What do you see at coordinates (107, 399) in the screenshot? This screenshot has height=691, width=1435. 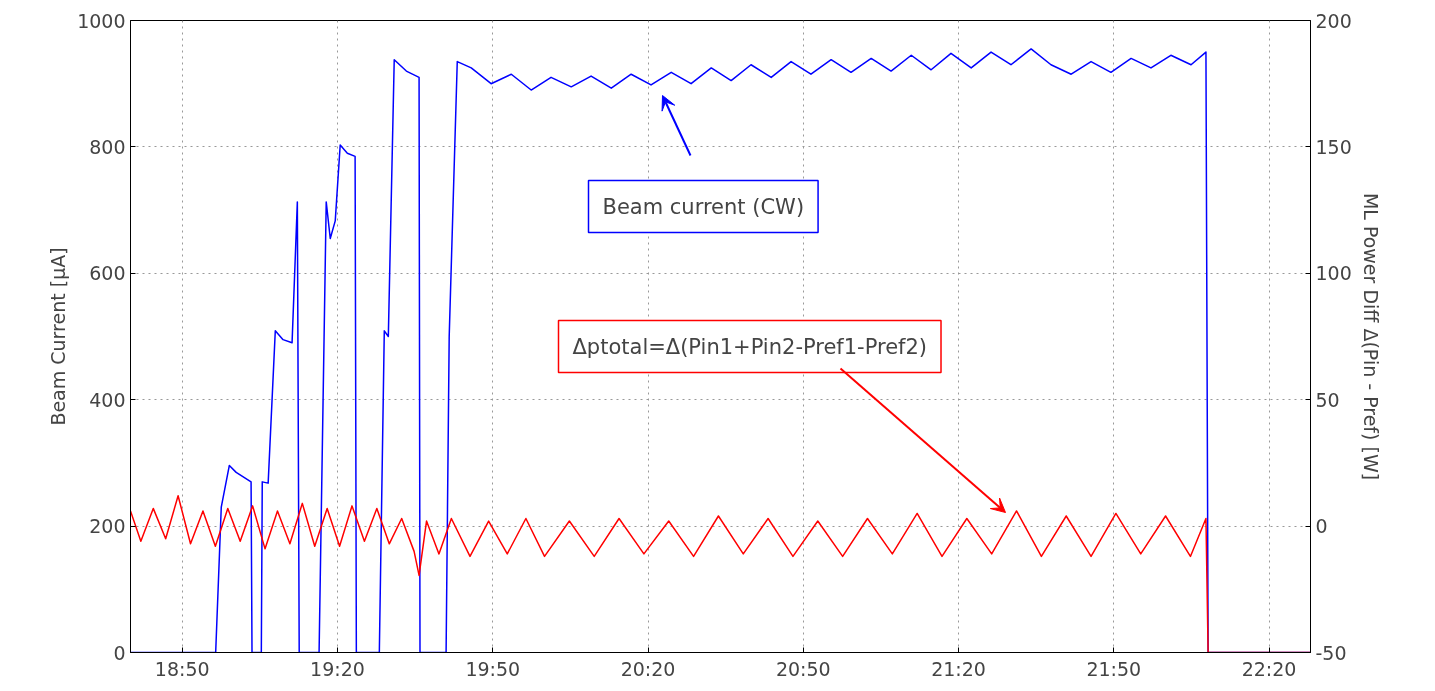 I see `y-tick-label: 400` at bounding box center [107, 399].